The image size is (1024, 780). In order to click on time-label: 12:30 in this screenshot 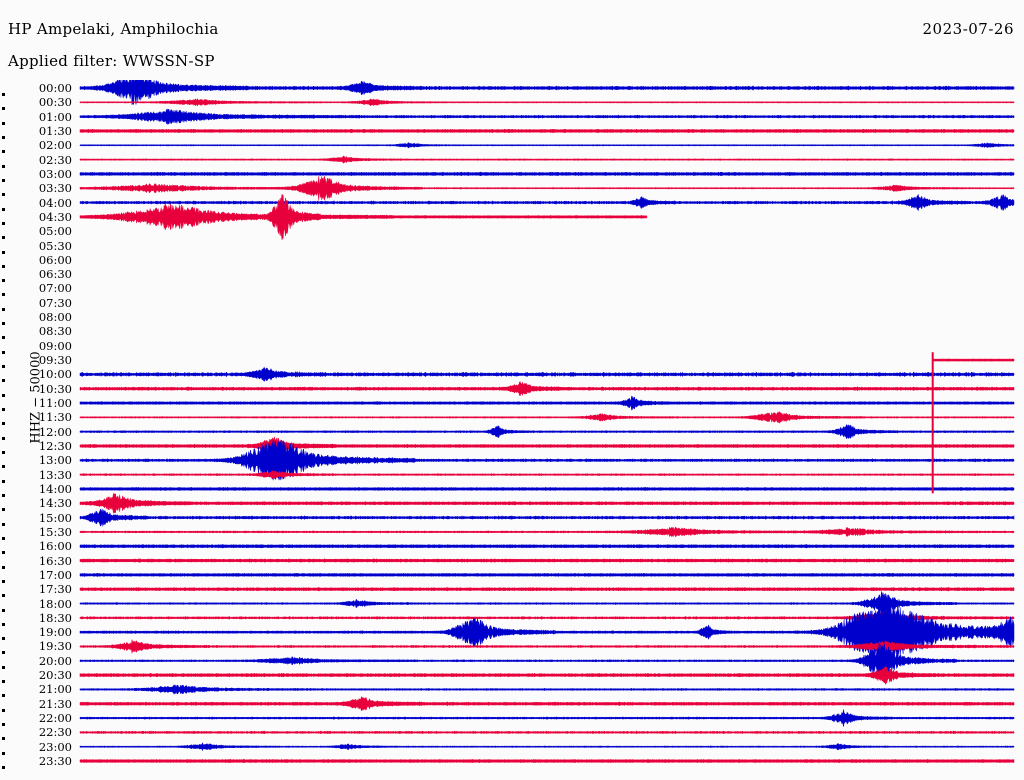, I will do `click(55, 446)`.